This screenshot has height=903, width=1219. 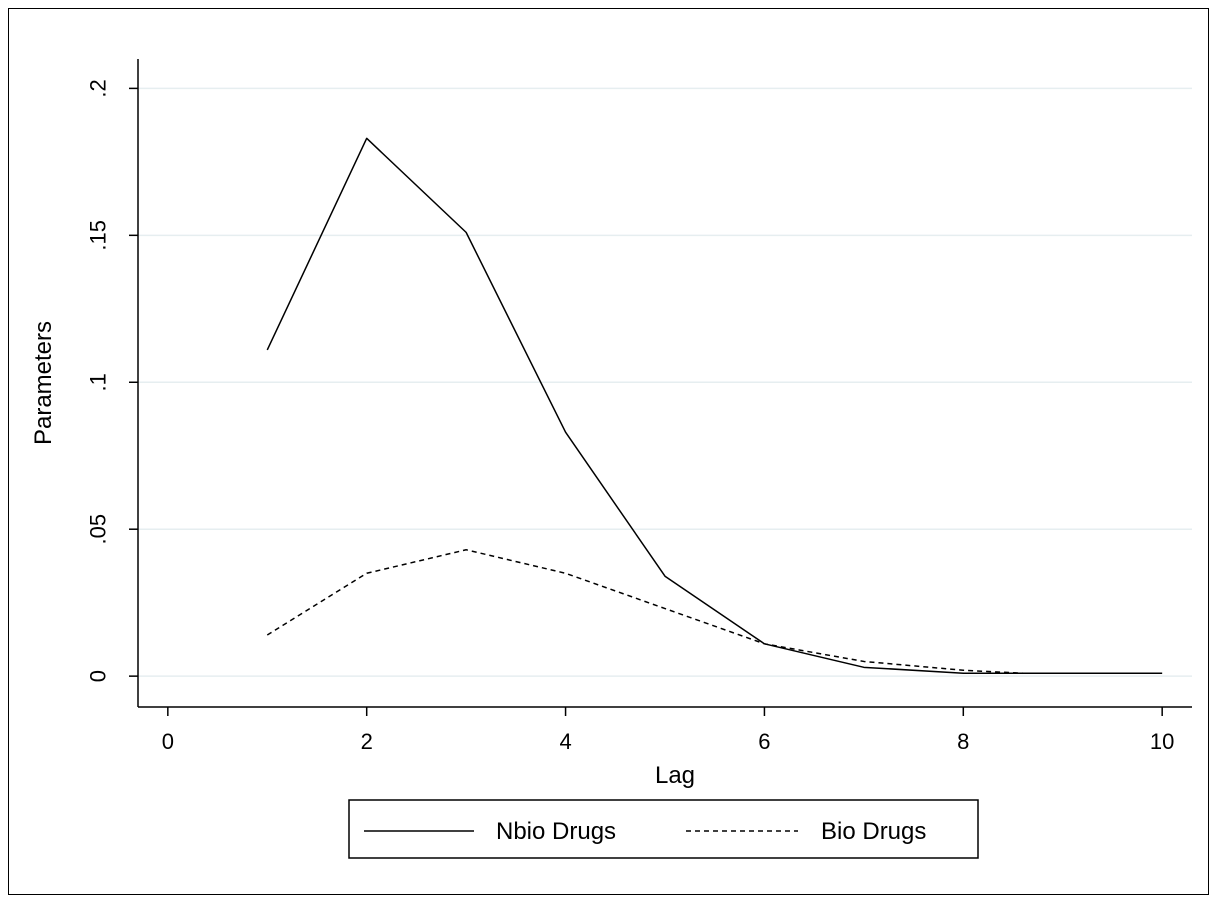 What do you see at coordinates (963, 741) in the screenshot?
I see `x-tick-label: 8` at bounding box center [963, 741].